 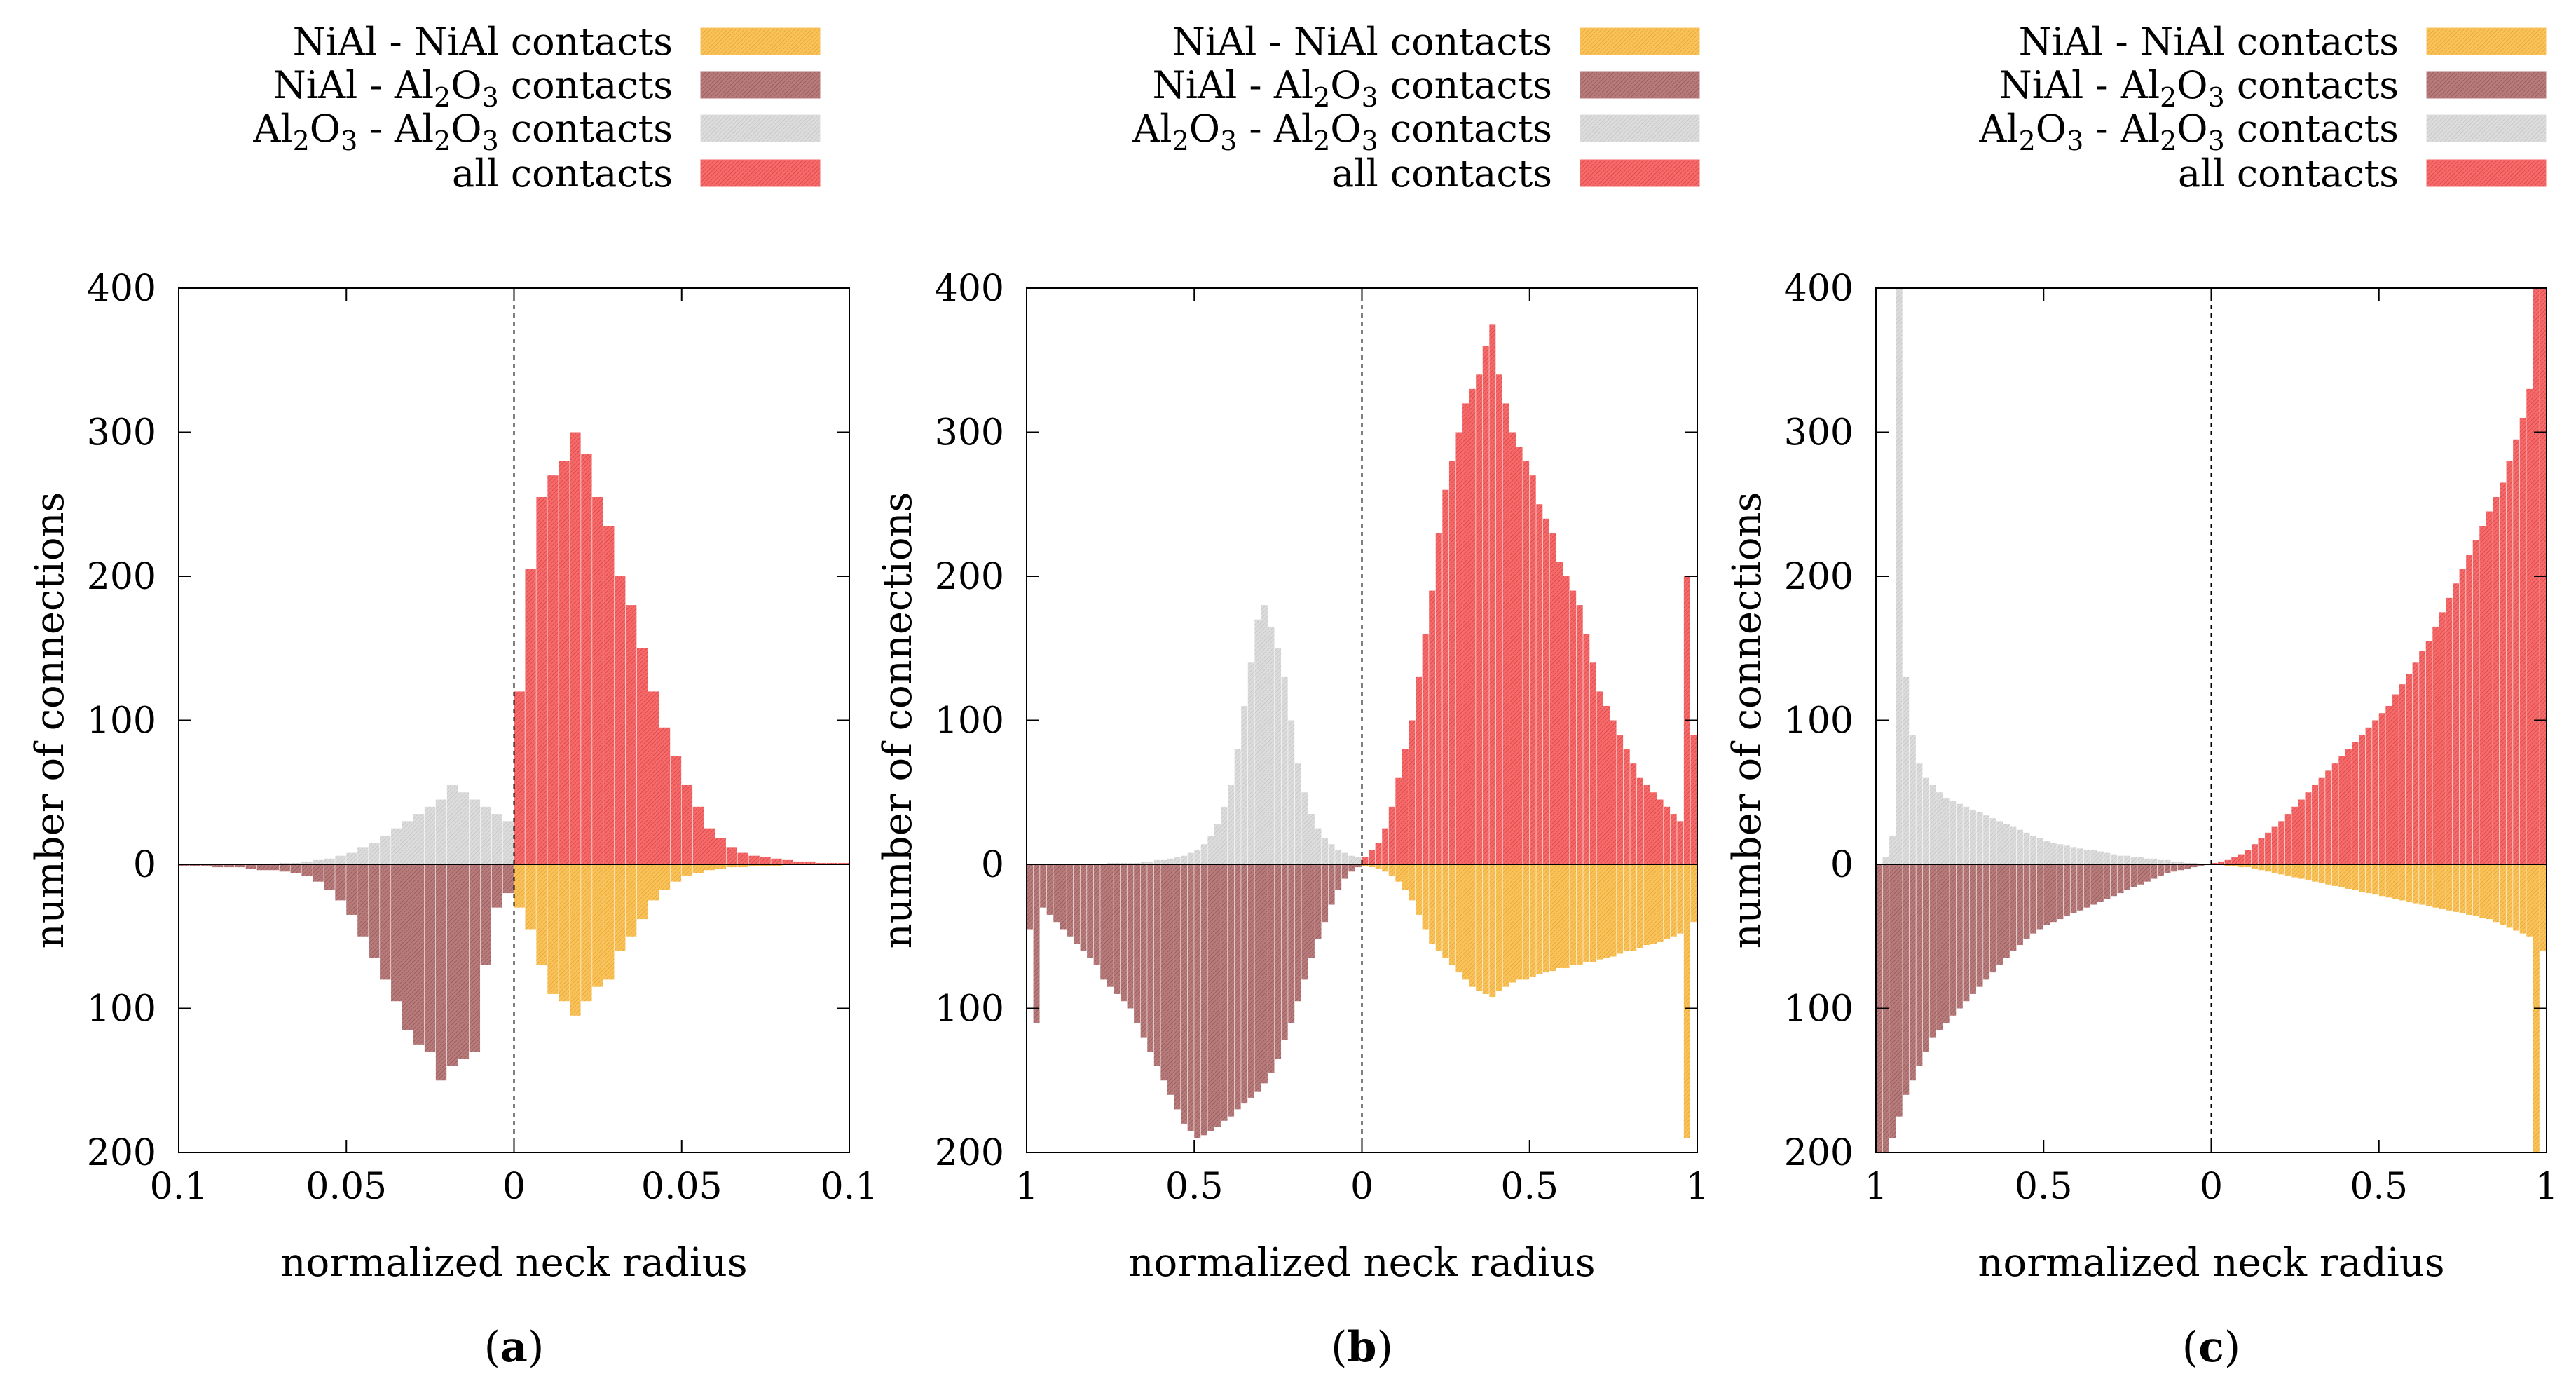 What do you see at coordinates (1640, 173) in the screenshot?
I see `legend-swatch-all` at bounding box center [1640, 173].